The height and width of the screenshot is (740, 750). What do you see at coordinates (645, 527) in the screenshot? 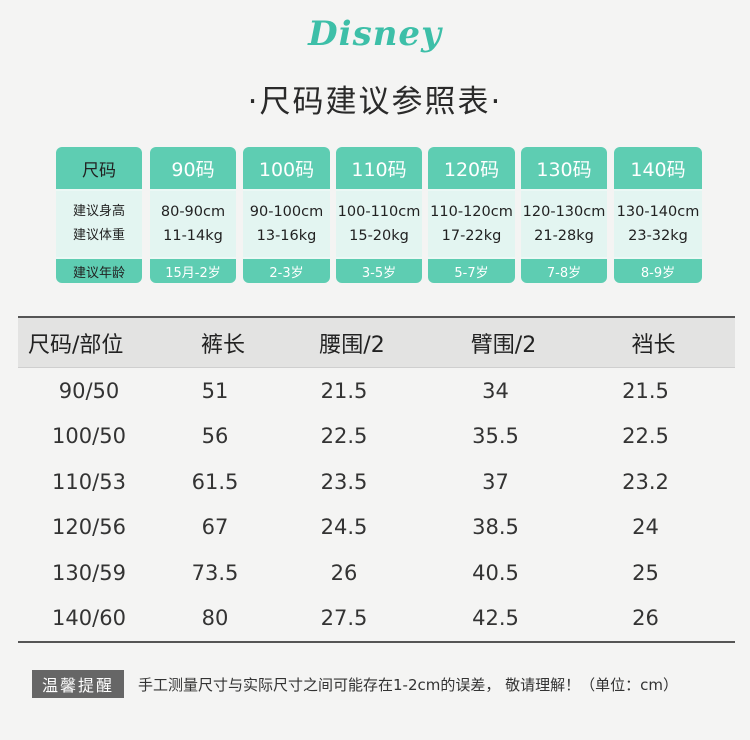
I see `table-cell: 24` at bounding box center [645, 527].